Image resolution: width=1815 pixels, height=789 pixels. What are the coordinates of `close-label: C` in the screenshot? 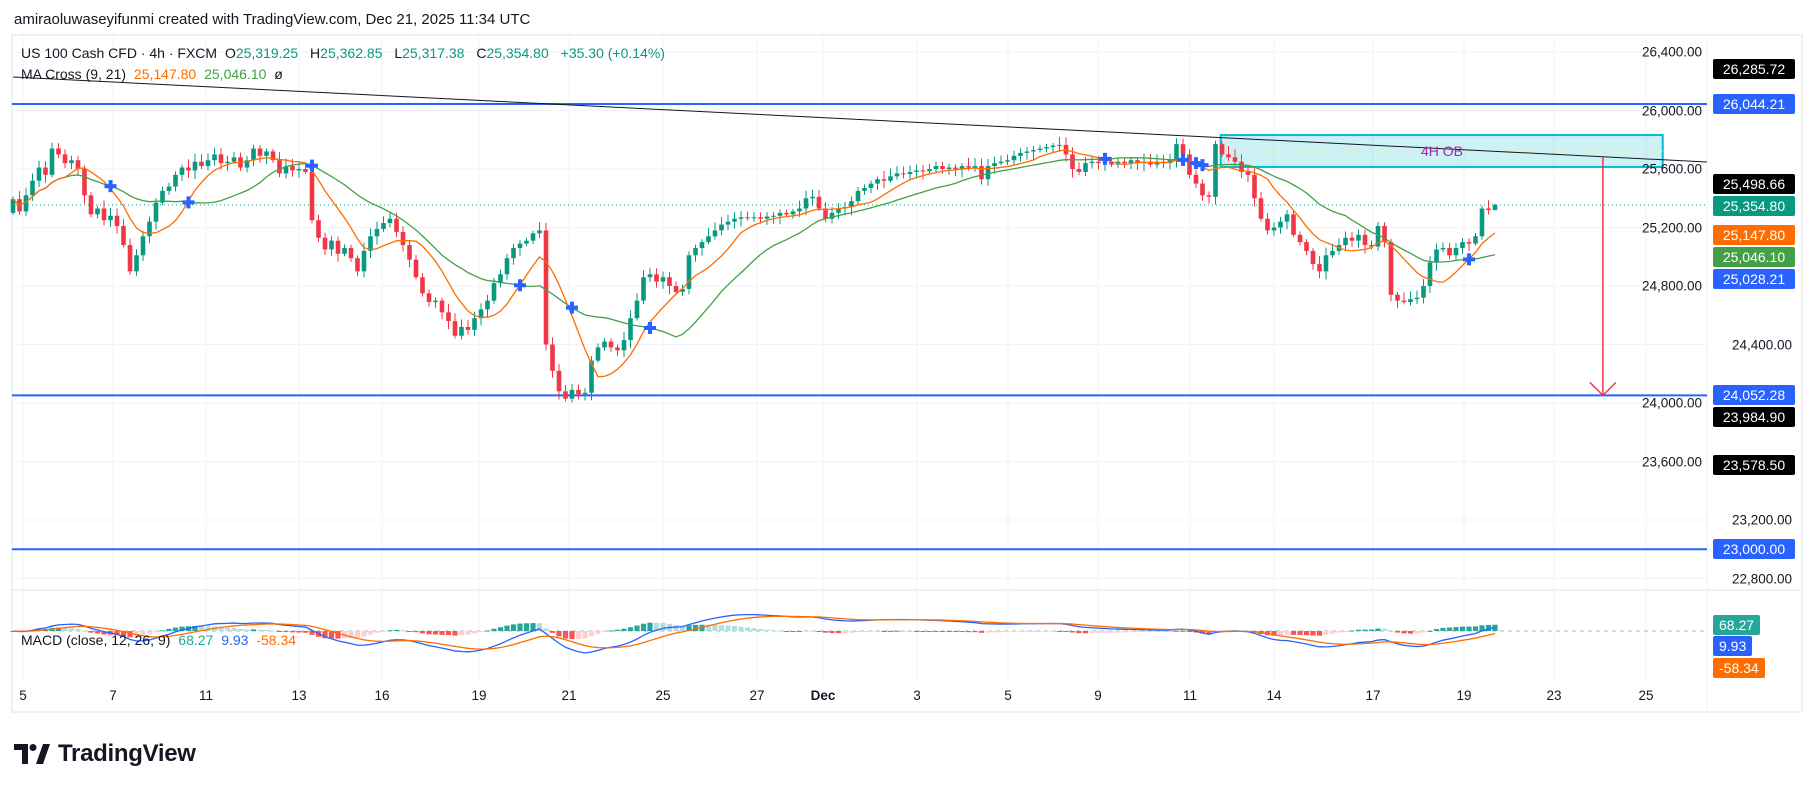 It's located at (481, 53).